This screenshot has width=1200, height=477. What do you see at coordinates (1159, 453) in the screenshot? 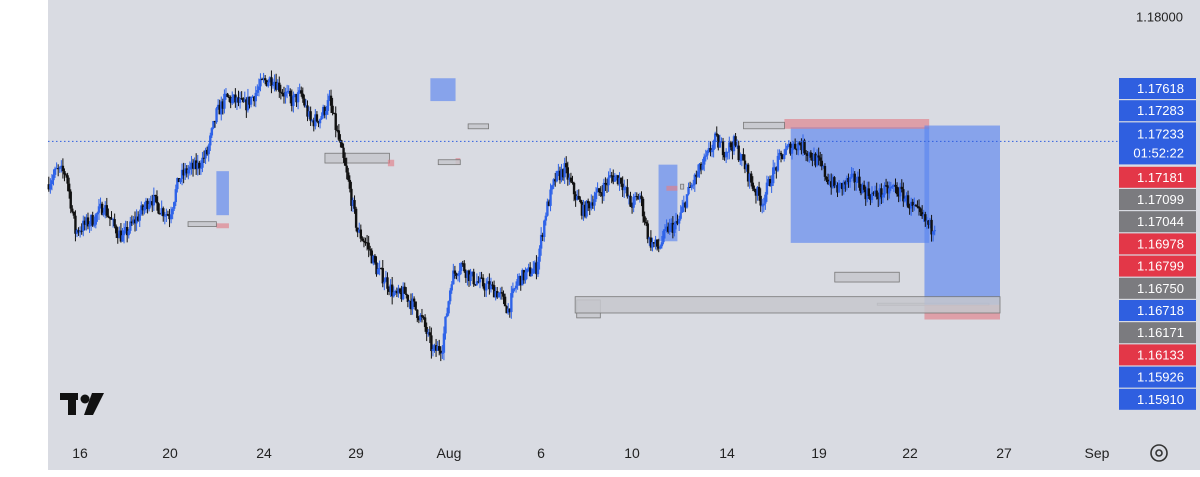
I see `gear-icon` at bounding box center [1159, 453].